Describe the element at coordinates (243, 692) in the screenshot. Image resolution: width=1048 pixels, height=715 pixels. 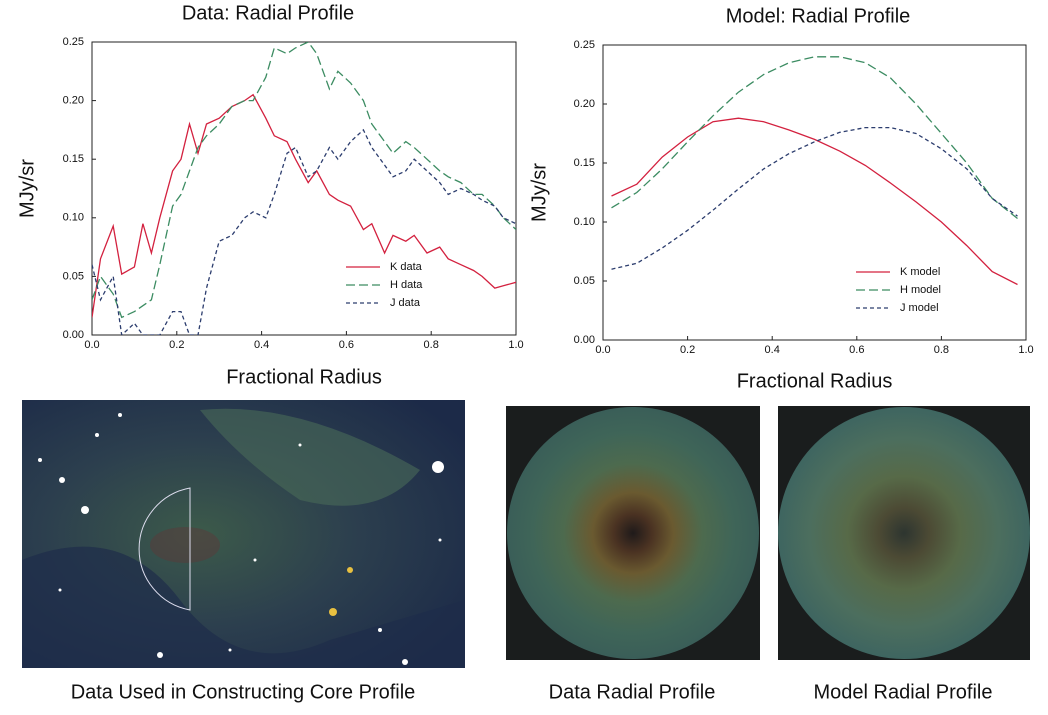
I see `image-caption: Data Used in Constructing Core Profile` at that location.